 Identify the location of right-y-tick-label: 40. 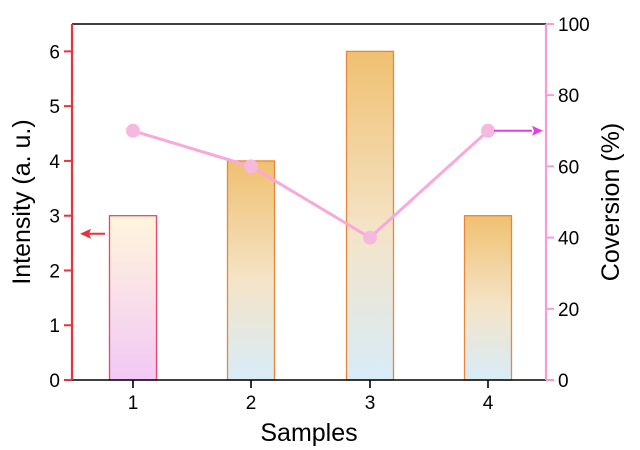
(568, 239).